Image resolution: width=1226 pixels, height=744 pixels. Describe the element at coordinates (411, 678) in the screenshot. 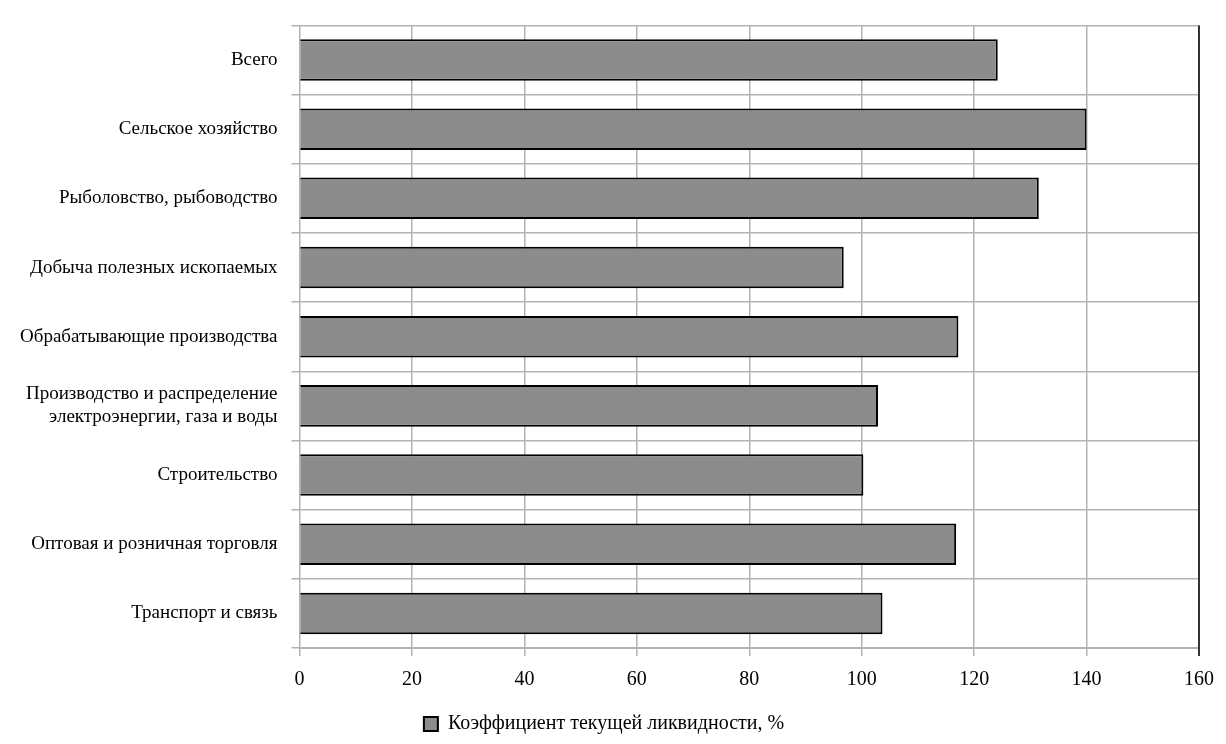

I see `x-tick-label: 20` at that location.